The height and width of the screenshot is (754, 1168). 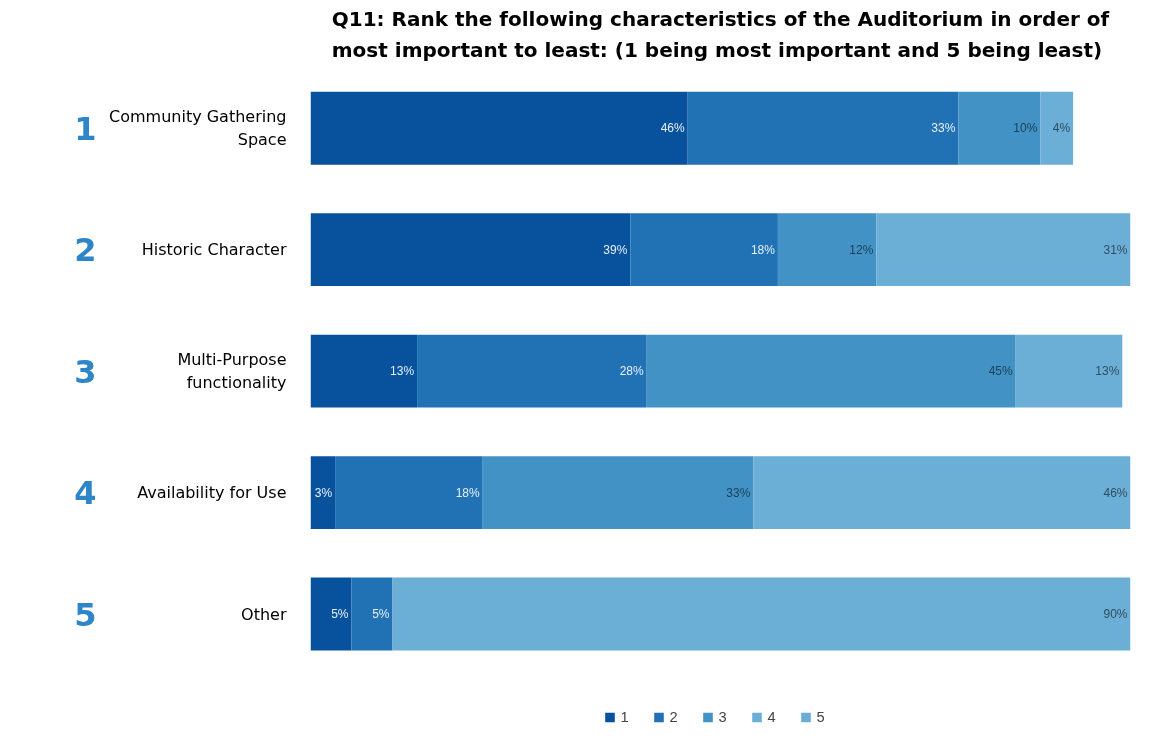 I want to click on data-label: 45%, so click(x=1001, y=371).